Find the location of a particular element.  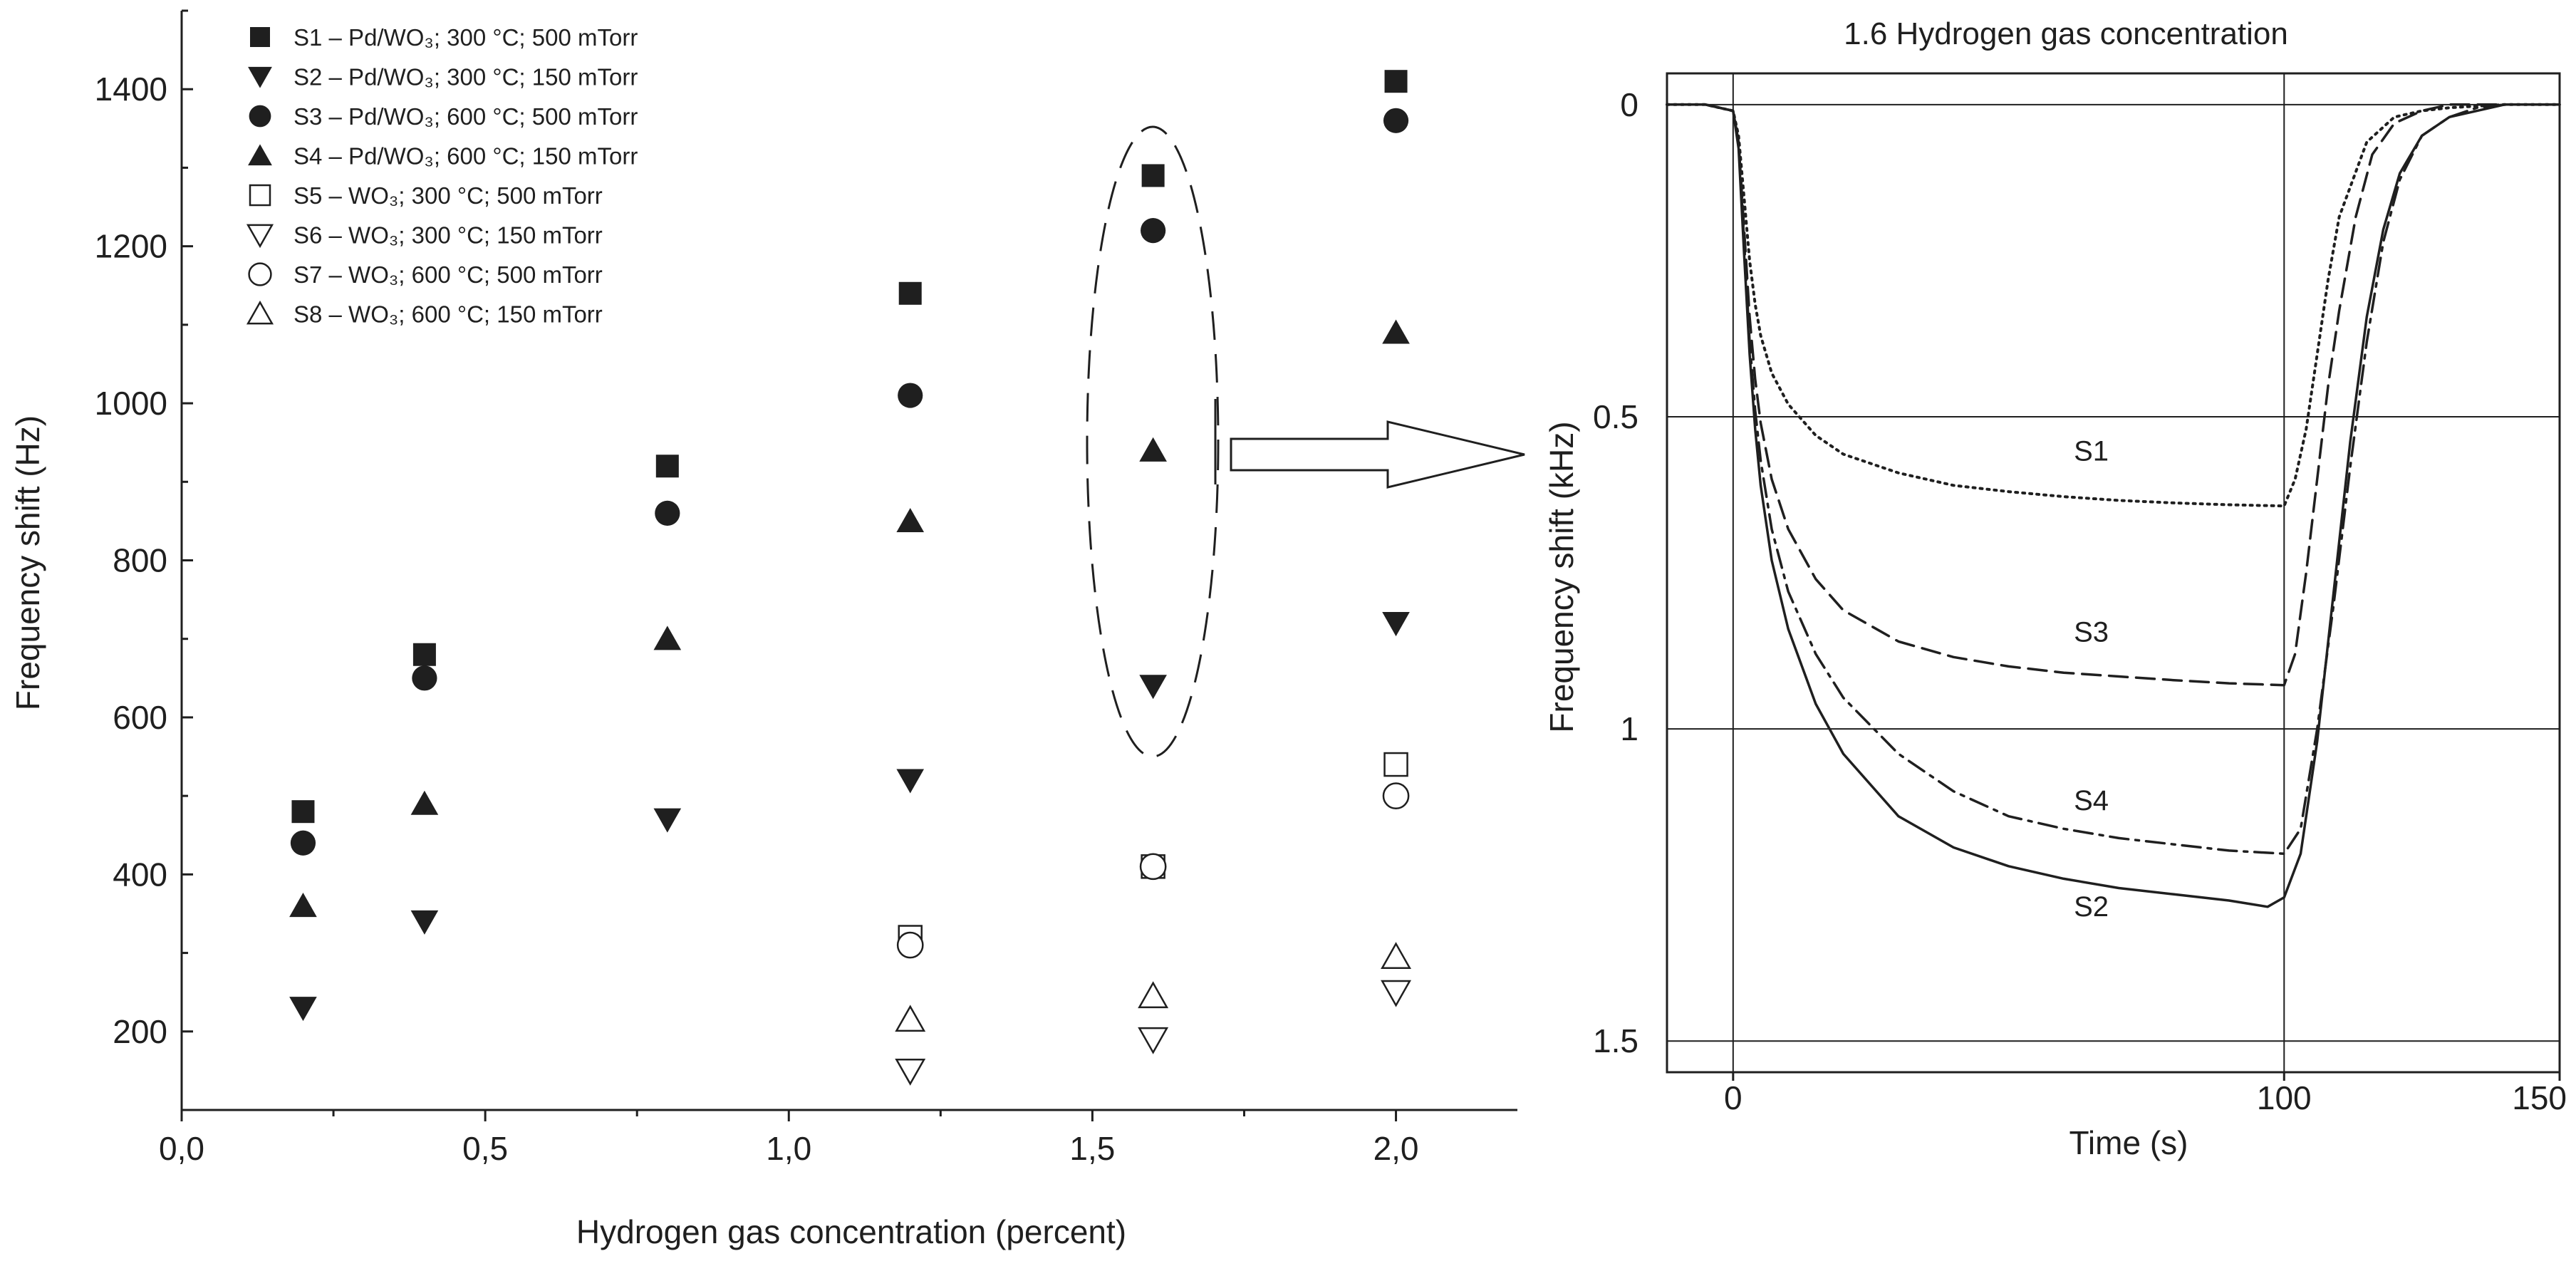

highlight-ellipse is located at coordinates (1153, 442).